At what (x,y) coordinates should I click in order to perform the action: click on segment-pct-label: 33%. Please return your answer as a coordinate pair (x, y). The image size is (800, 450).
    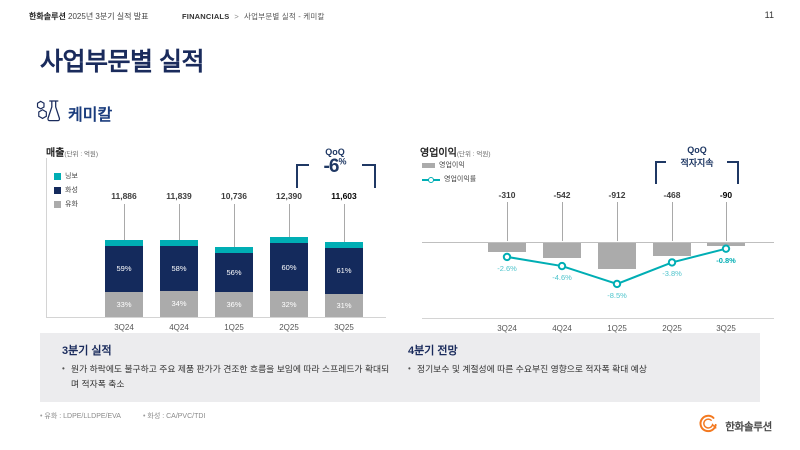
    Looking at the image, I should click on (124, 304).